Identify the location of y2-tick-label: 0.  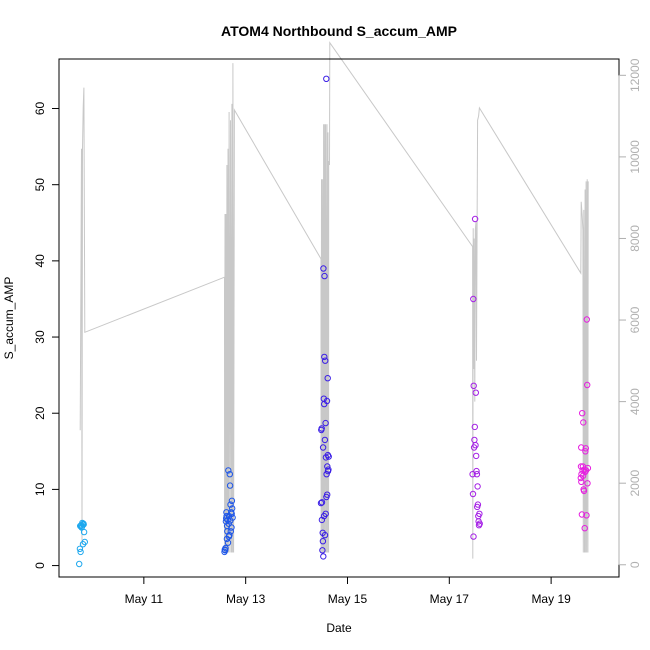
(635, 564).